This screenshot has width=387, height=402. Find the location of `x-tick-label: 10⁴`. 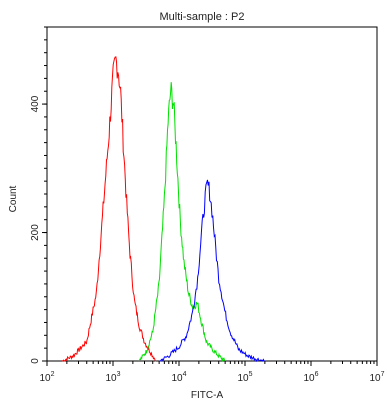

x-tick-label: 10⁴ is located at coordinates (178, 377).